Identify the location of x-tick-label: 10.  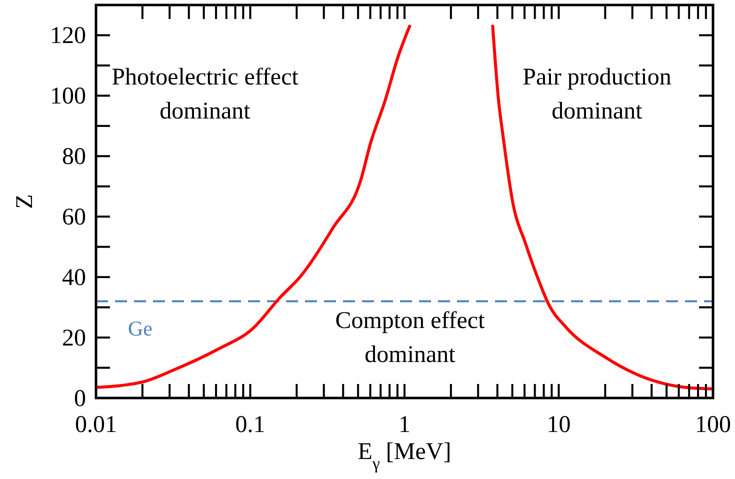
(558, 425).